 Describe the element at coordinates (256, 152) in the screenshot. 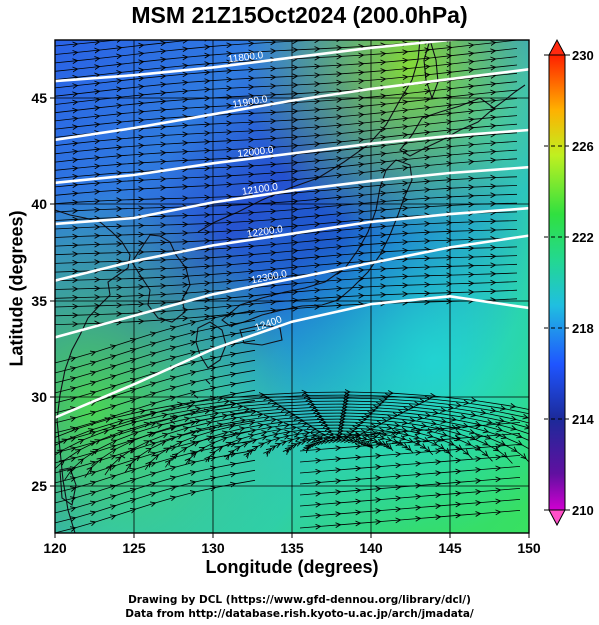

I see `contour-label: 12000.0` at that location.